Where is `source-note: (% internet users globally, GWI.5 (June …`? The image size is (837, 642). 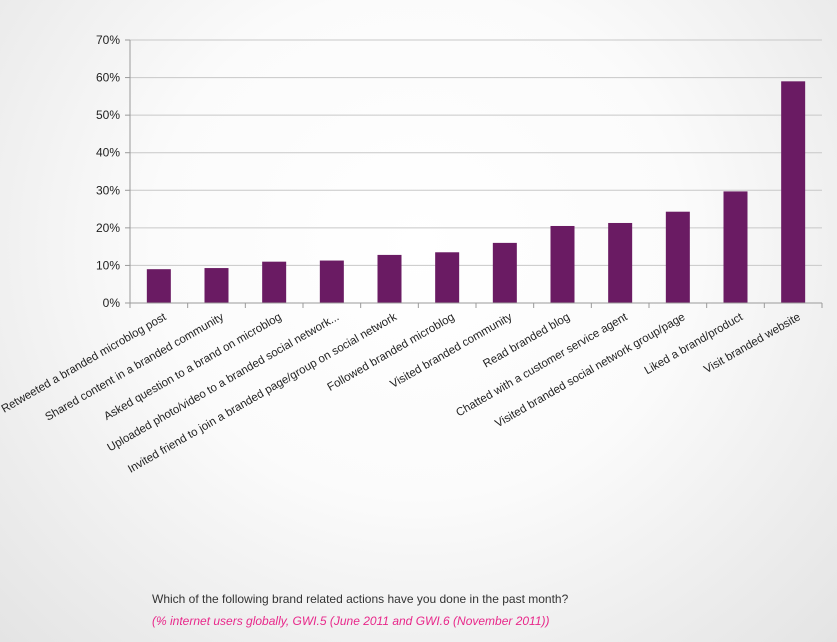
source-note: (% internet users globally, GWI.5 (June … is located at coordinates (351, 621).